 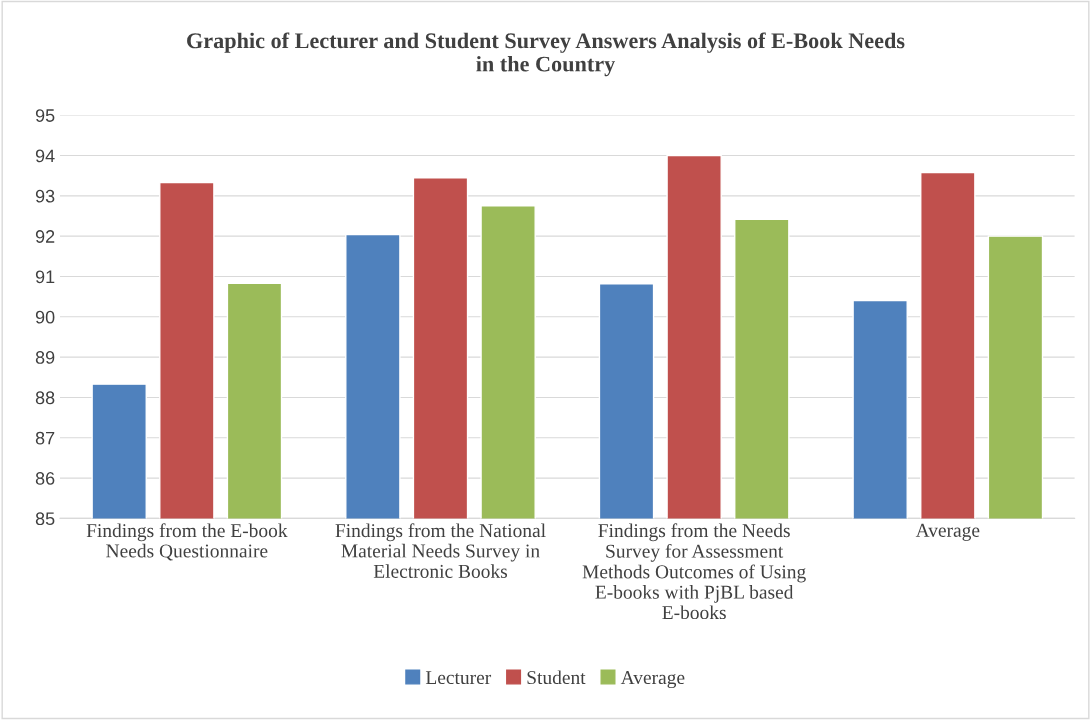 I want to click on chart-title: Graphic of Lecturer and Student Survey Answers Analysis of E-Book Needs in the Country, so click(x=546, y=54).